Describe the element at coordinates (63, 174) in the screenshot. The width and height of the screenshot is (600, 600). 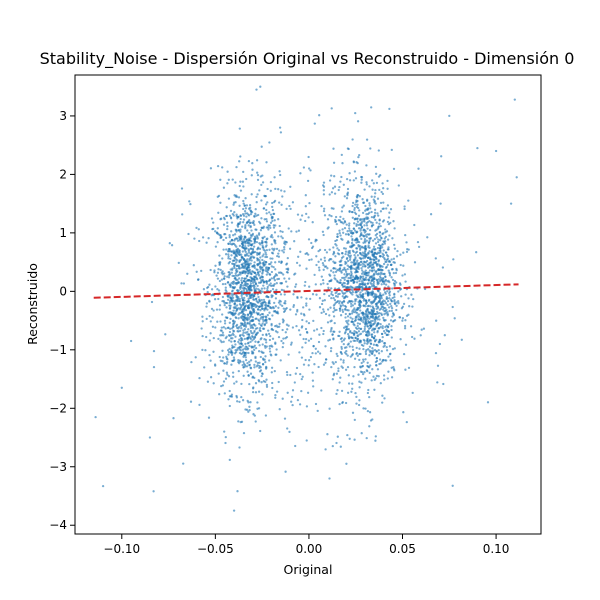
I see `y-tick-label: 2` at that location.